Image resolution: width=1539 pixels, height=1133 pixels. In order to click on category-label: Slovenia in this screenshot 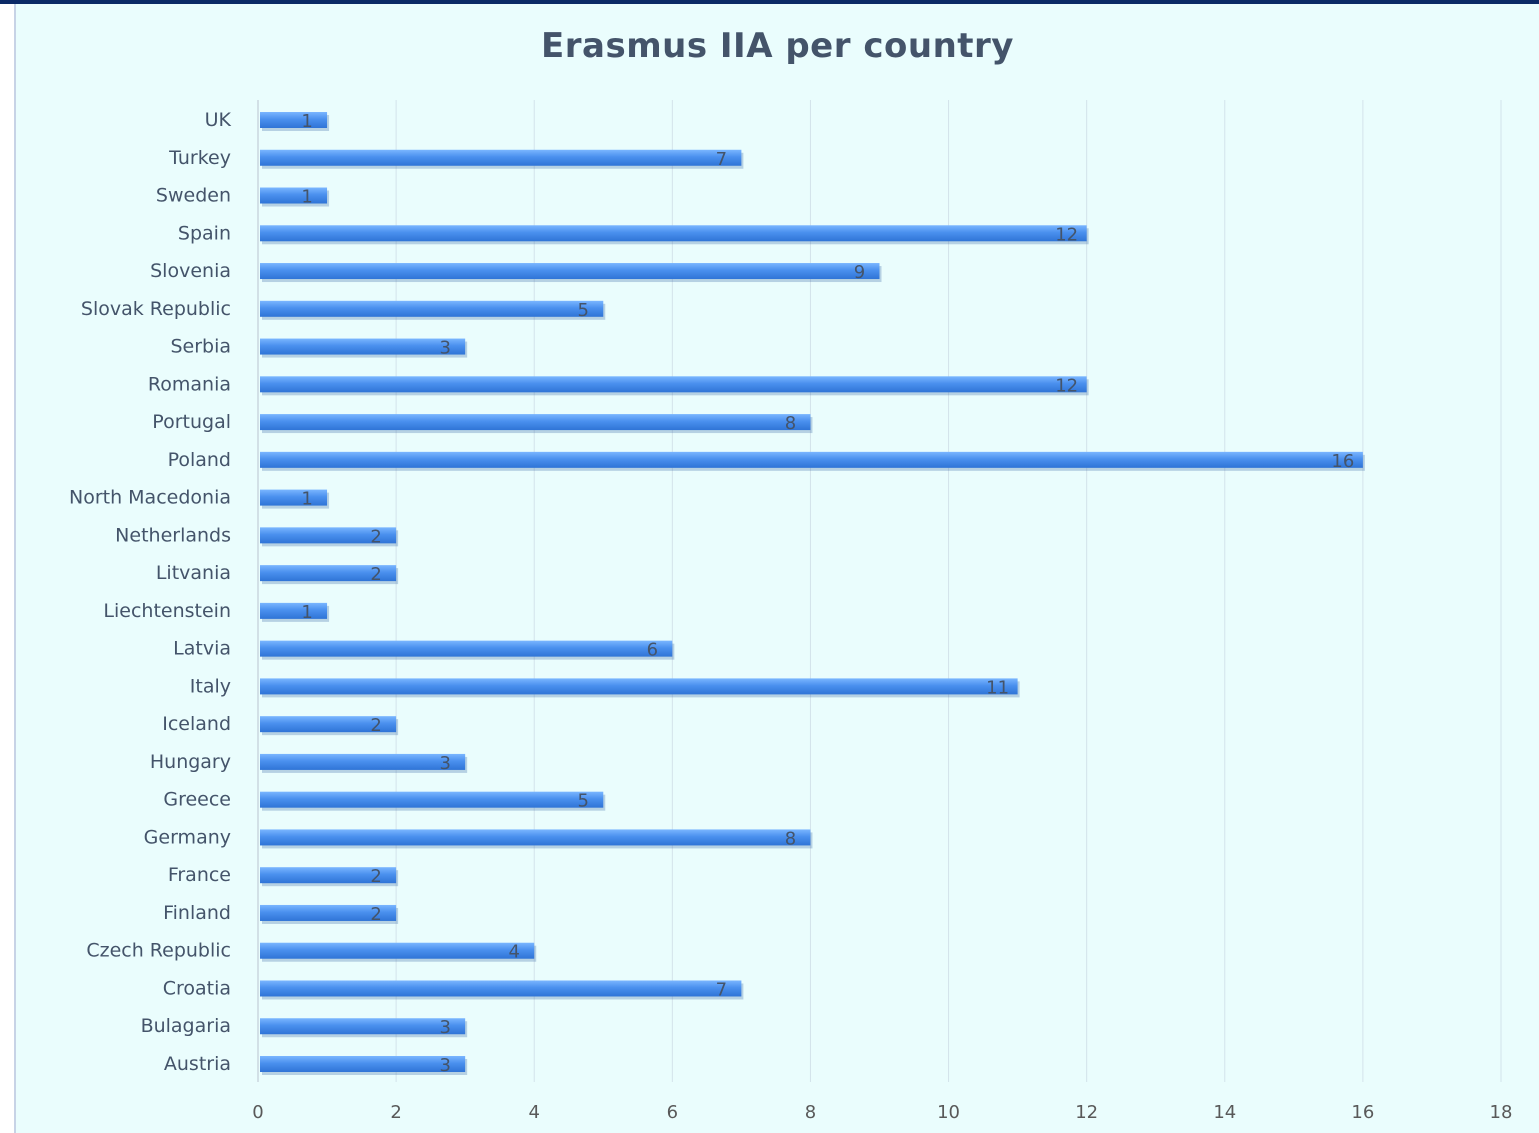, I will do `click(190, 271)`.